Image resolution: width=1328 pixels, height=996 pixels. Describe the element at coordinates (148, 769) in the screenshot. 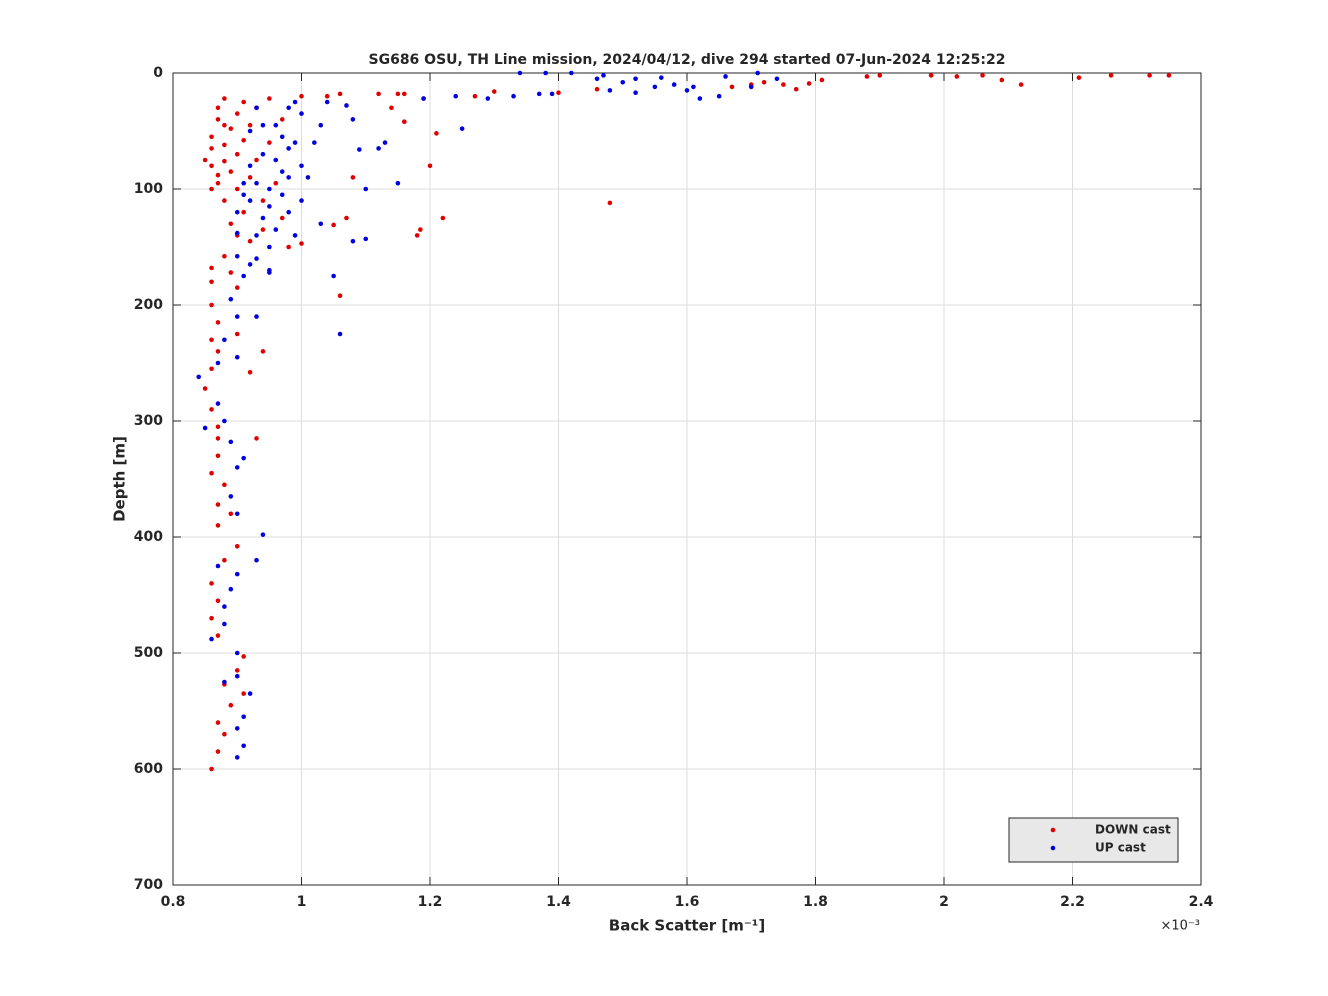

I see `y-tick-label: 600` at that location.